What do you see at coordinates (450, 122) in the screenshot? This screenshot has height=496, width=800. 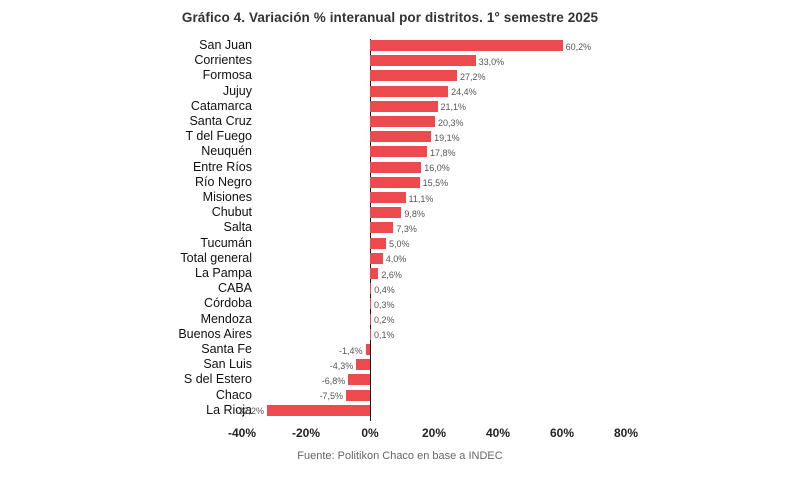 I see `value-label: 20,3%` at bounding box center [450, 122].